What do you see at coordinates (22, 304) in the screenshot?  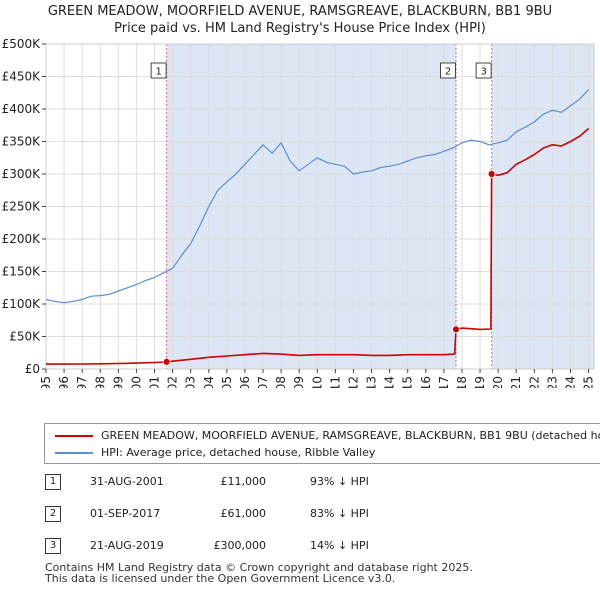 I see `y-tick-label: £100K` at bounding box center [22, 304].